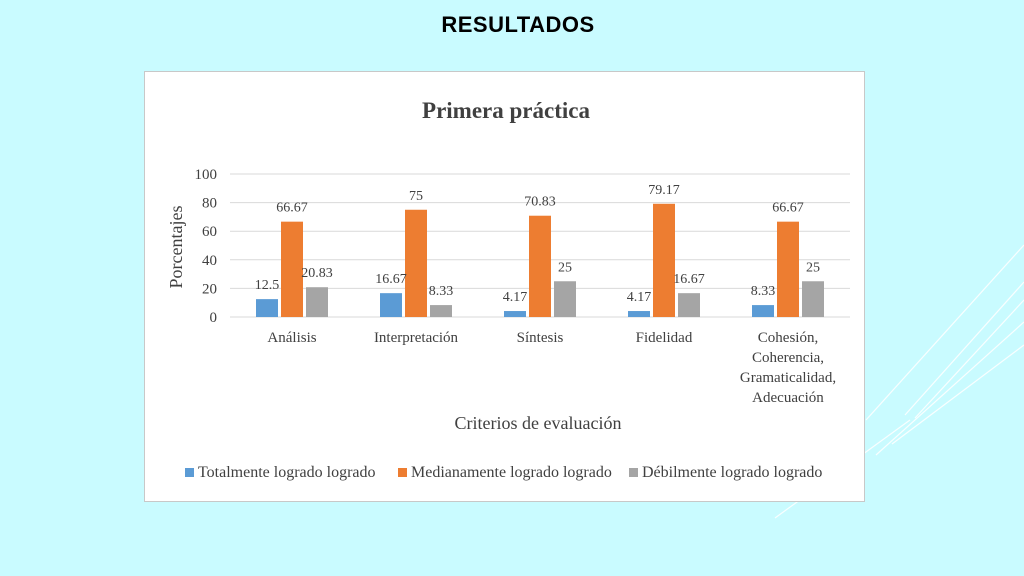 Image resolution: width=1024 pixels, height=576 pixels. What do you see at coordinates (214, 318) in the screenshot?
I see `y-tick-label: 0` at bounding box center [214, 318].